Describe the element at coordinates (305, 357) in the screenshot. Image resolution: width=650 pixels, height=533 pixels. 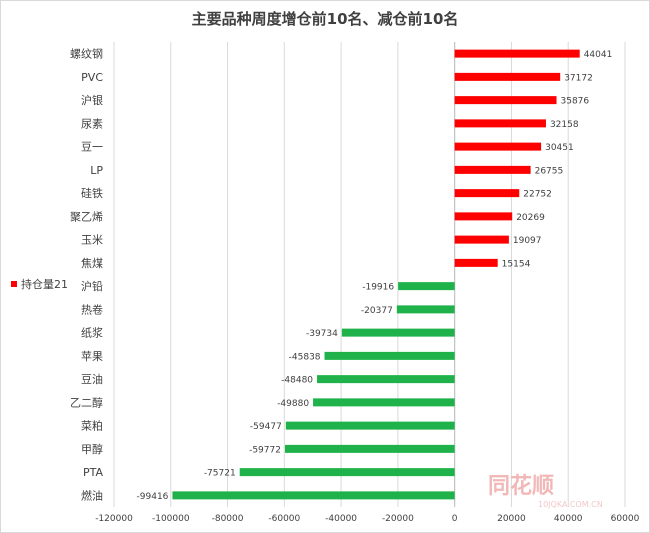
I see `data-label: -45838` at that location.